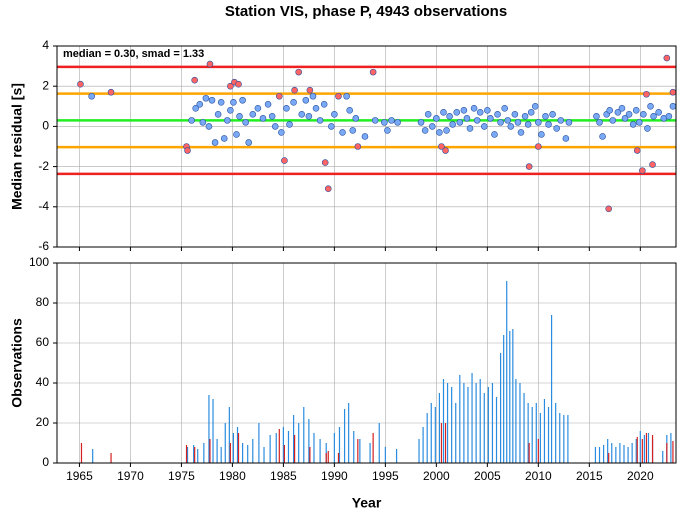  What do you see at coordinates (232, 476) in the screenshot?
I see `x-tick-label: 1980` at bounding box center [232, 476].